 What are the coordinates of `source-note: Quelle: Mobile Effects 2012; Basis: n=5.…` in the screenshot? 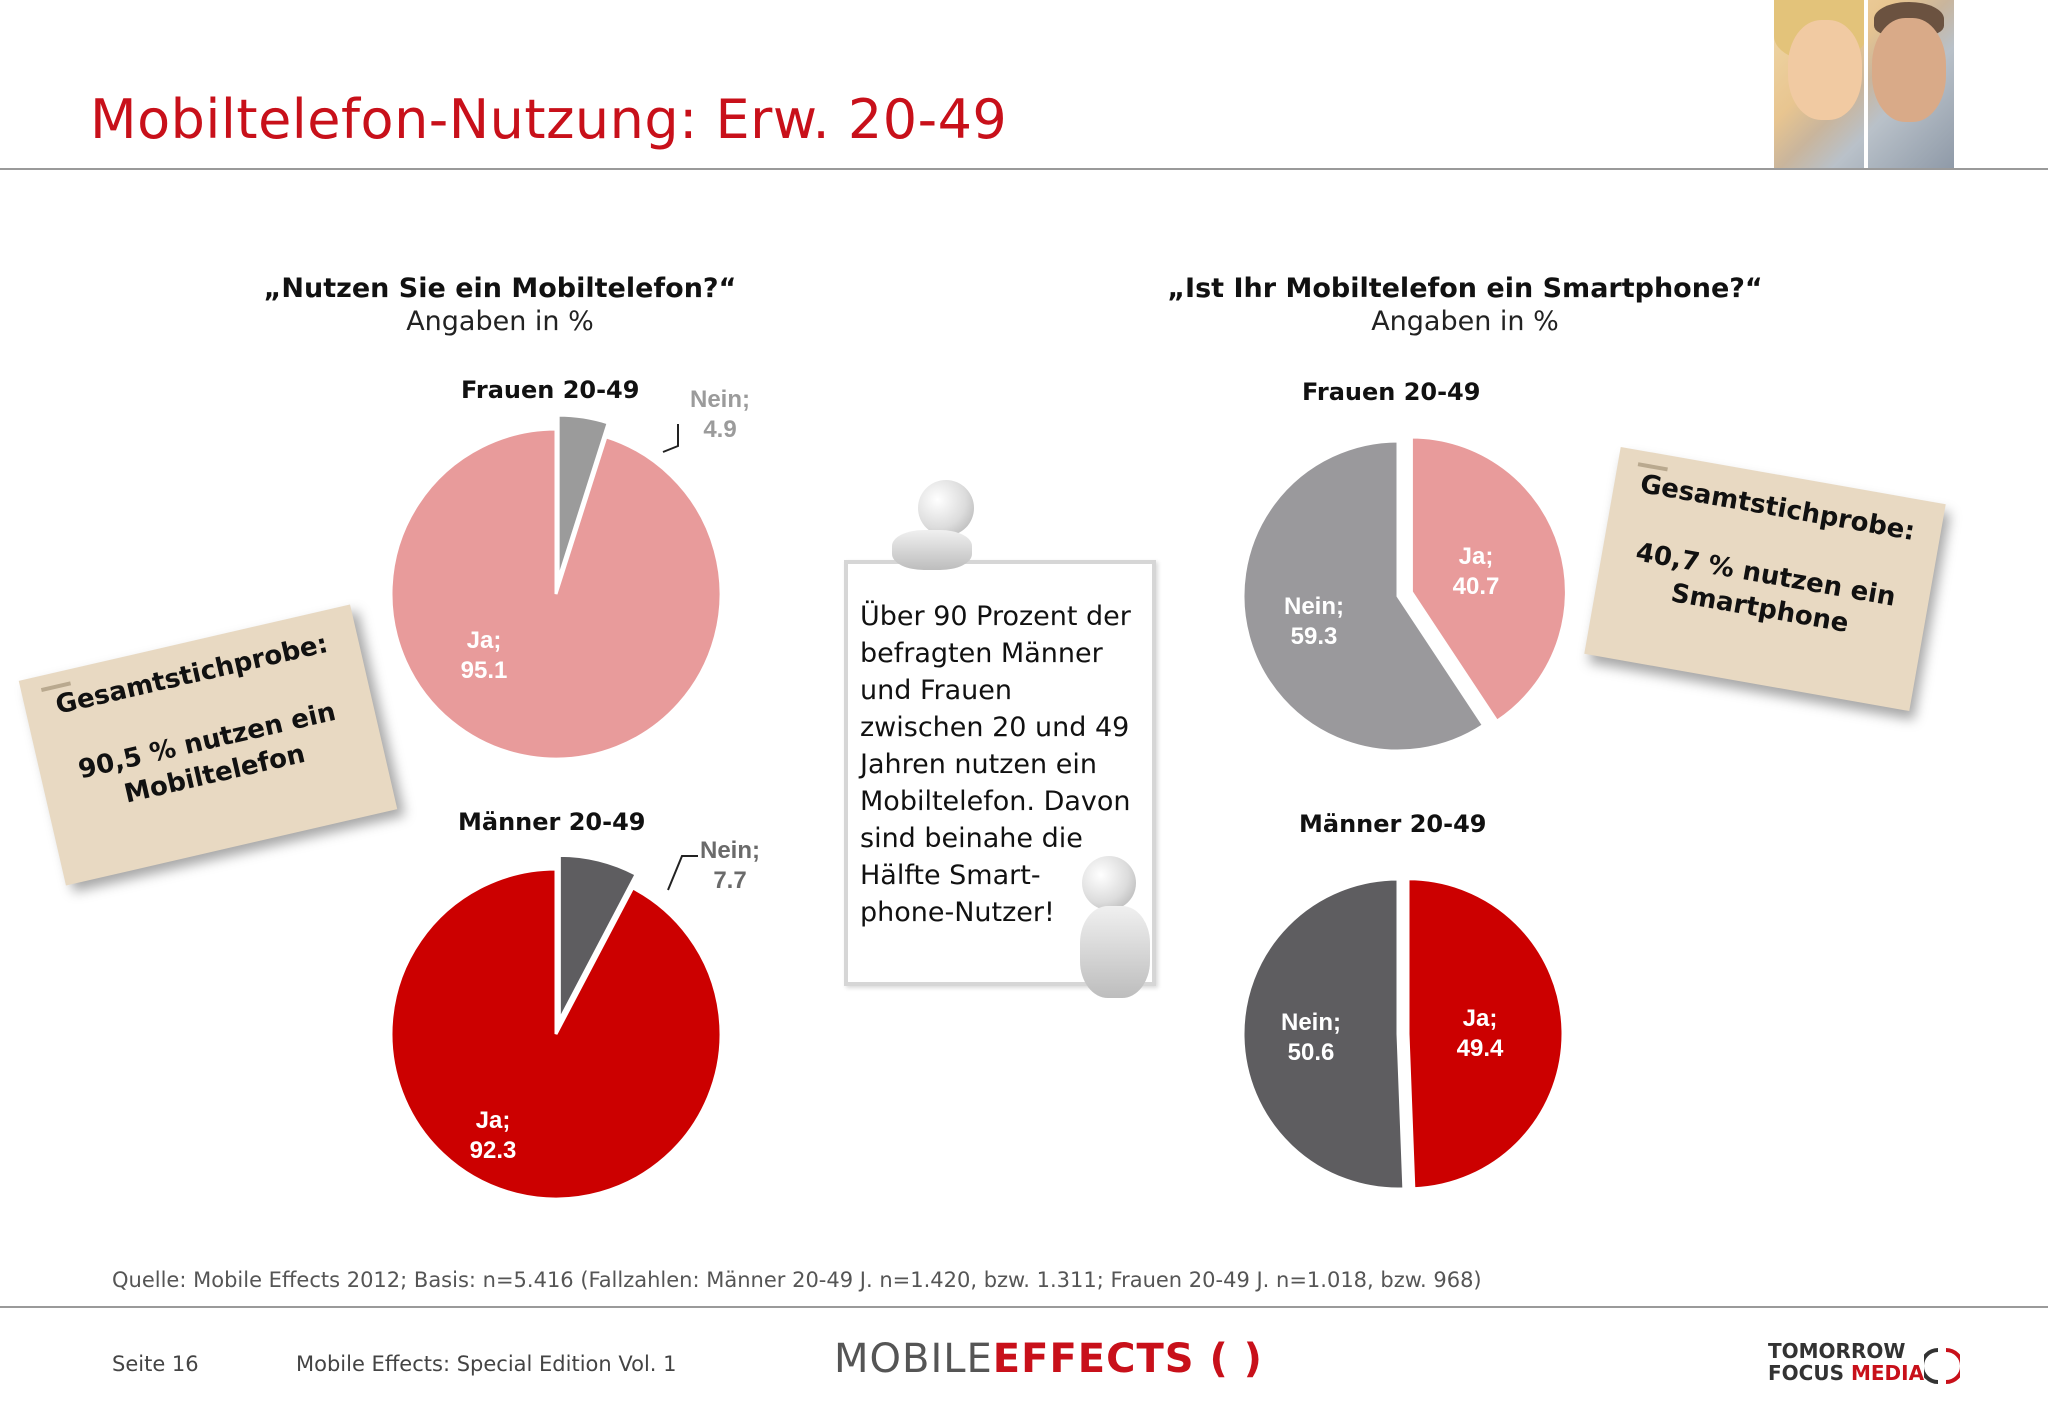 It's located at (797, 1280).